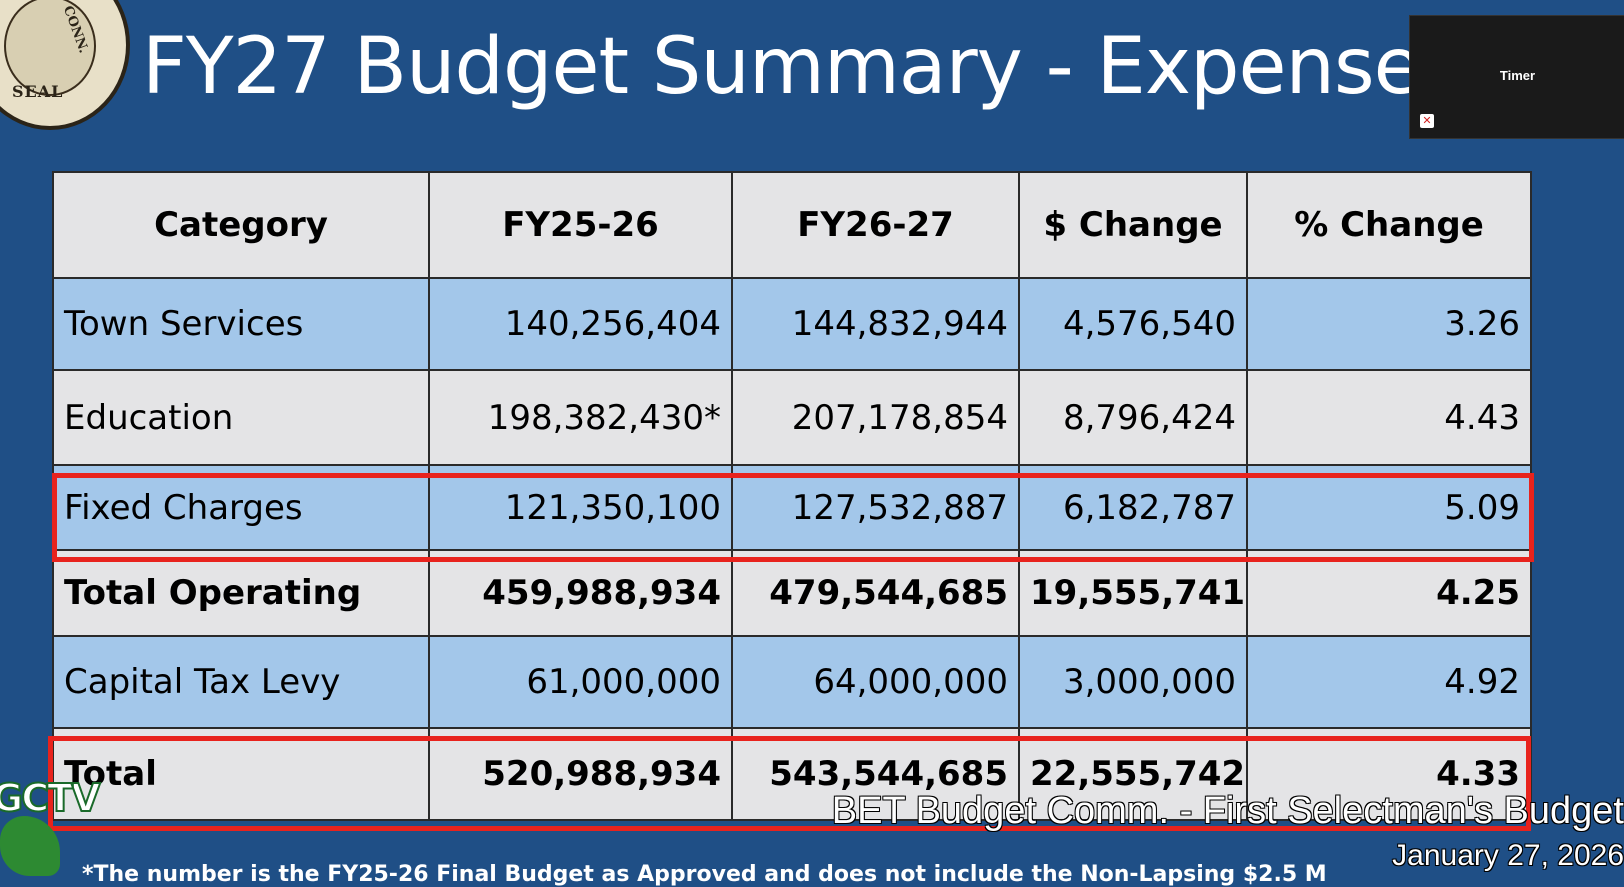  I want to click on cell-percent-change: 4.43, so click(1389, 417).